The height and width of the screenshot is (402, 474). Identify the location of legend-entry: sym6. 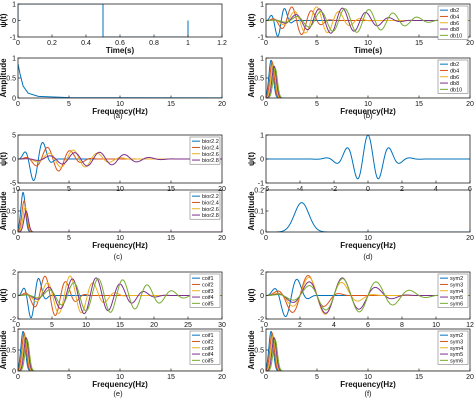
(456, 361).